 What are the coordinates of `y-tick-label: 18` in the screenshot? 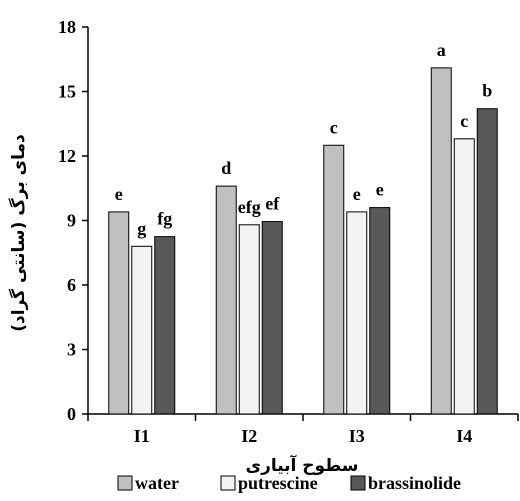 It's located at (67, 27).